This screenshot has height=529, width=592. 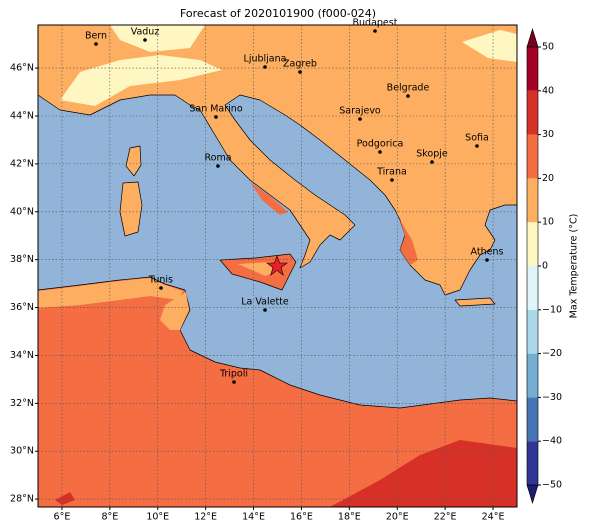 What do you see at coordinates (253, 517) in the screenshot?
I see `x-tick-label: 14°E` at bounding box center [253, 517].